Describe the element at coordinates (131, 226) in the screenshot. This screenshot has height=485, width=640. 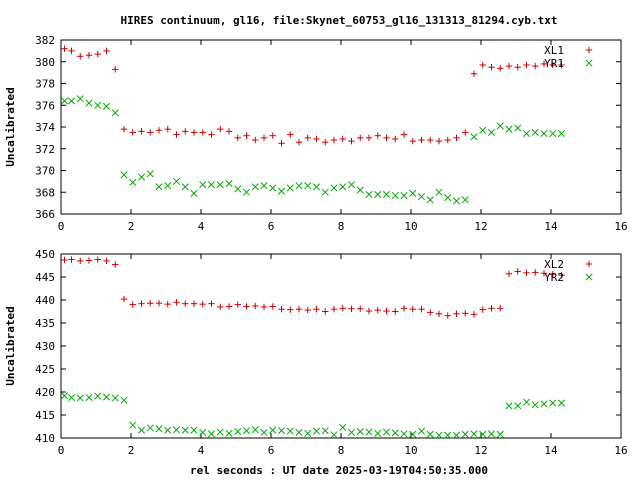
I see `x-tick-label: 2` at that location.